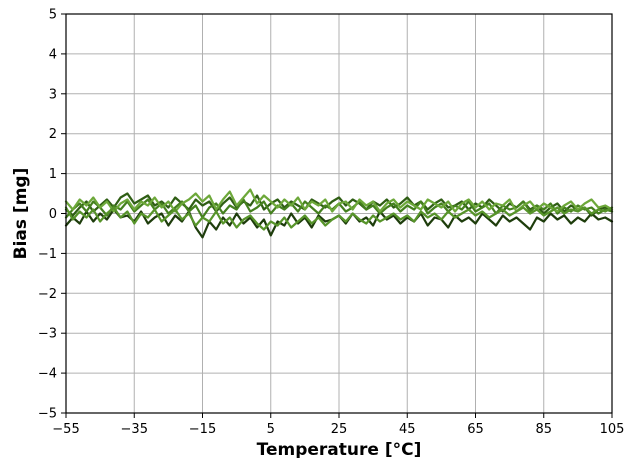 The image size is (627, 458). Describe the element at coordinates (47, 334) in the screenshot. I see `y-tick-label: −3` at that location.